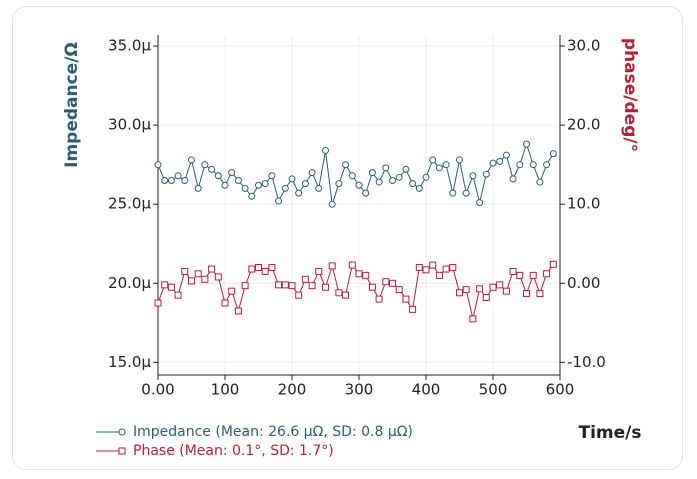 The image size is (697, 479). I want to click on y-axis-title: Impedance/Ω, so click(72, 105).